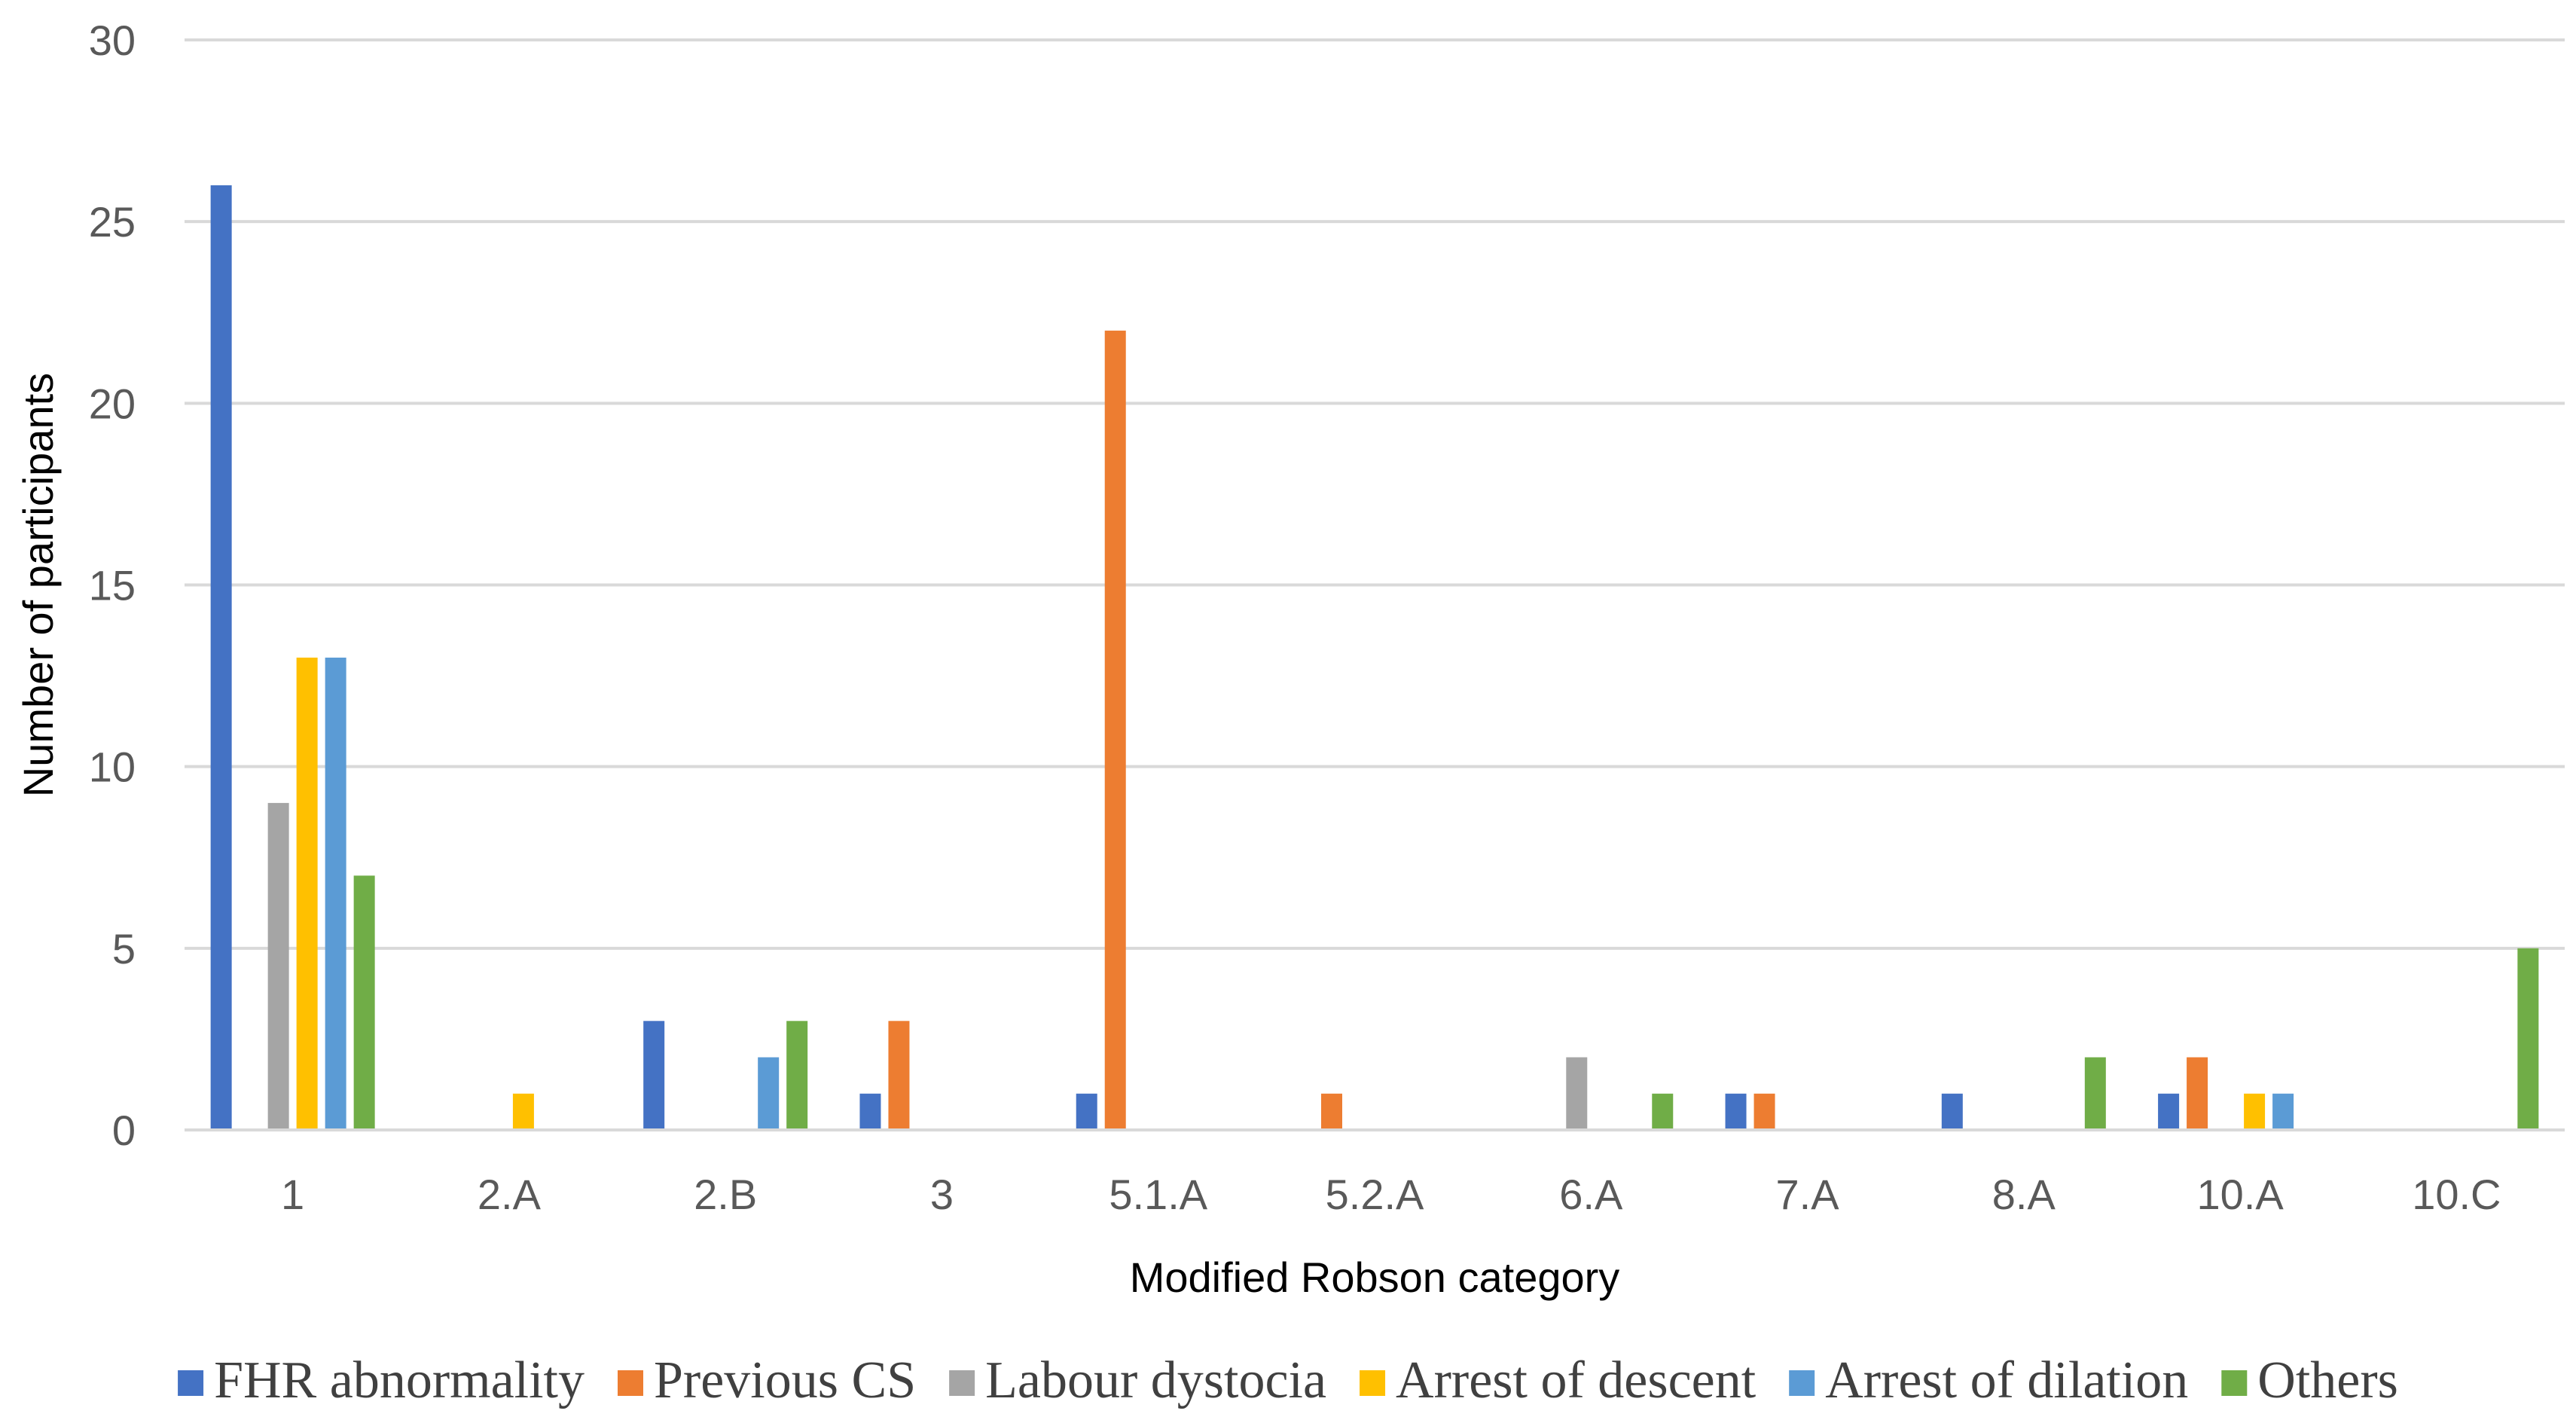 This screenshot has height=1423, width=2576. I want to click on bar-others-2-B, so click(797, 1076).